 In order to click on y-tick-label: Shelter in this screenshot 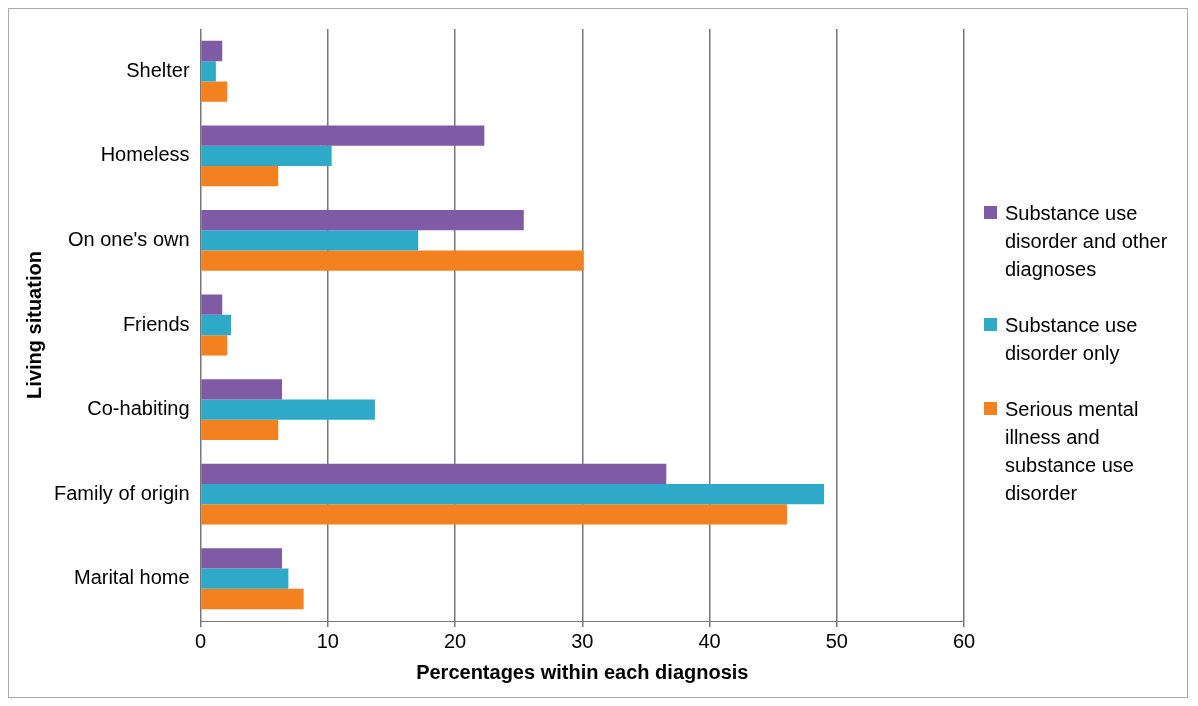, I will do `click(158, 69)`.